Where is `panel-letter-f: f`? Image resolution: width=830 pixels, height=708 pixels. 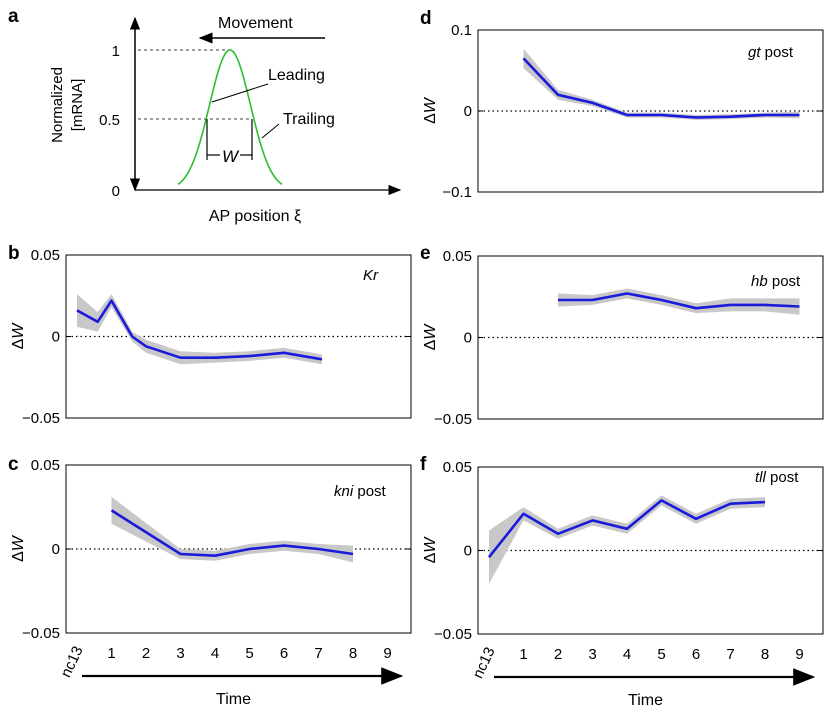 panel-letter-f: f is located at coordinates (423, 464).